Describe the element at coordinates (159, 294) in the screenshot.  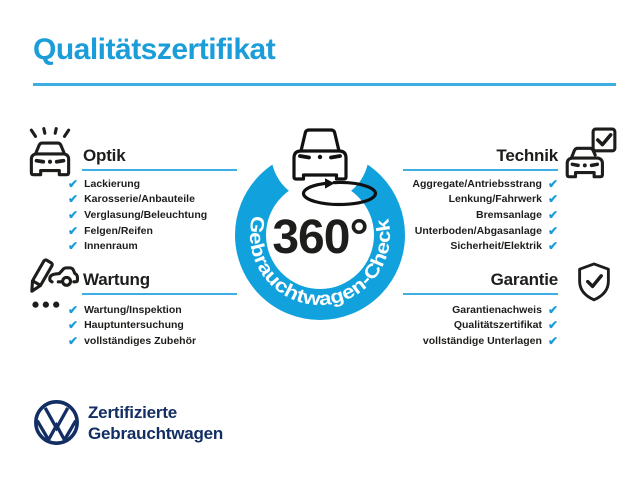
I see `section-underline-wartung` at that location.